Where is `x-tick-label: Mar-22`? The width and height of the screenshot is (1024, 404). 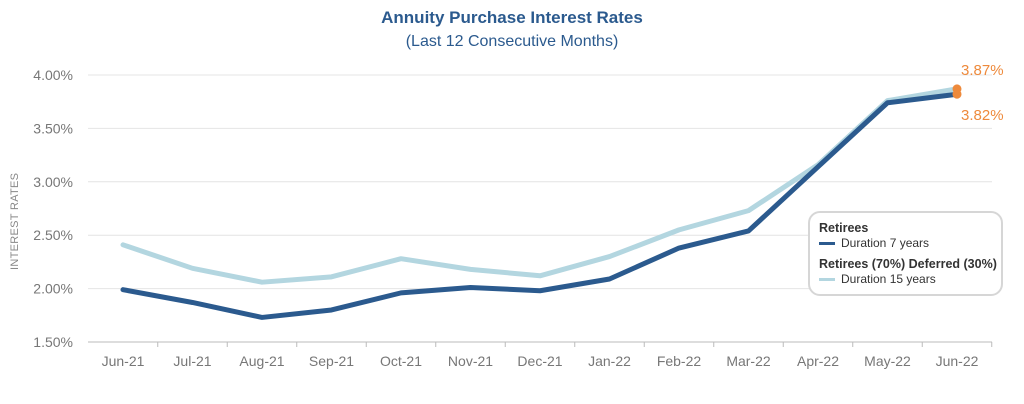 x-tick-label: Mar-22 is located at coordinates (748, 361).